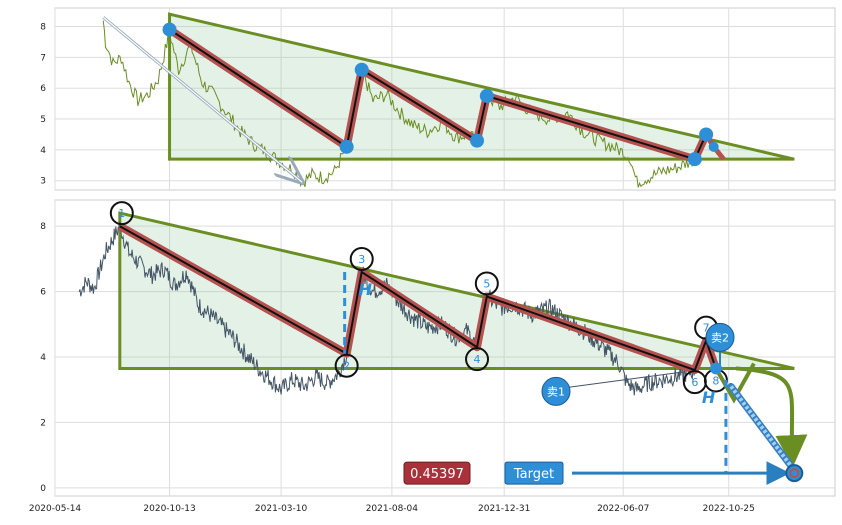 This screenshot has width=842, height=525. I want to click on wave-point-label: 6, so click(694, 382).